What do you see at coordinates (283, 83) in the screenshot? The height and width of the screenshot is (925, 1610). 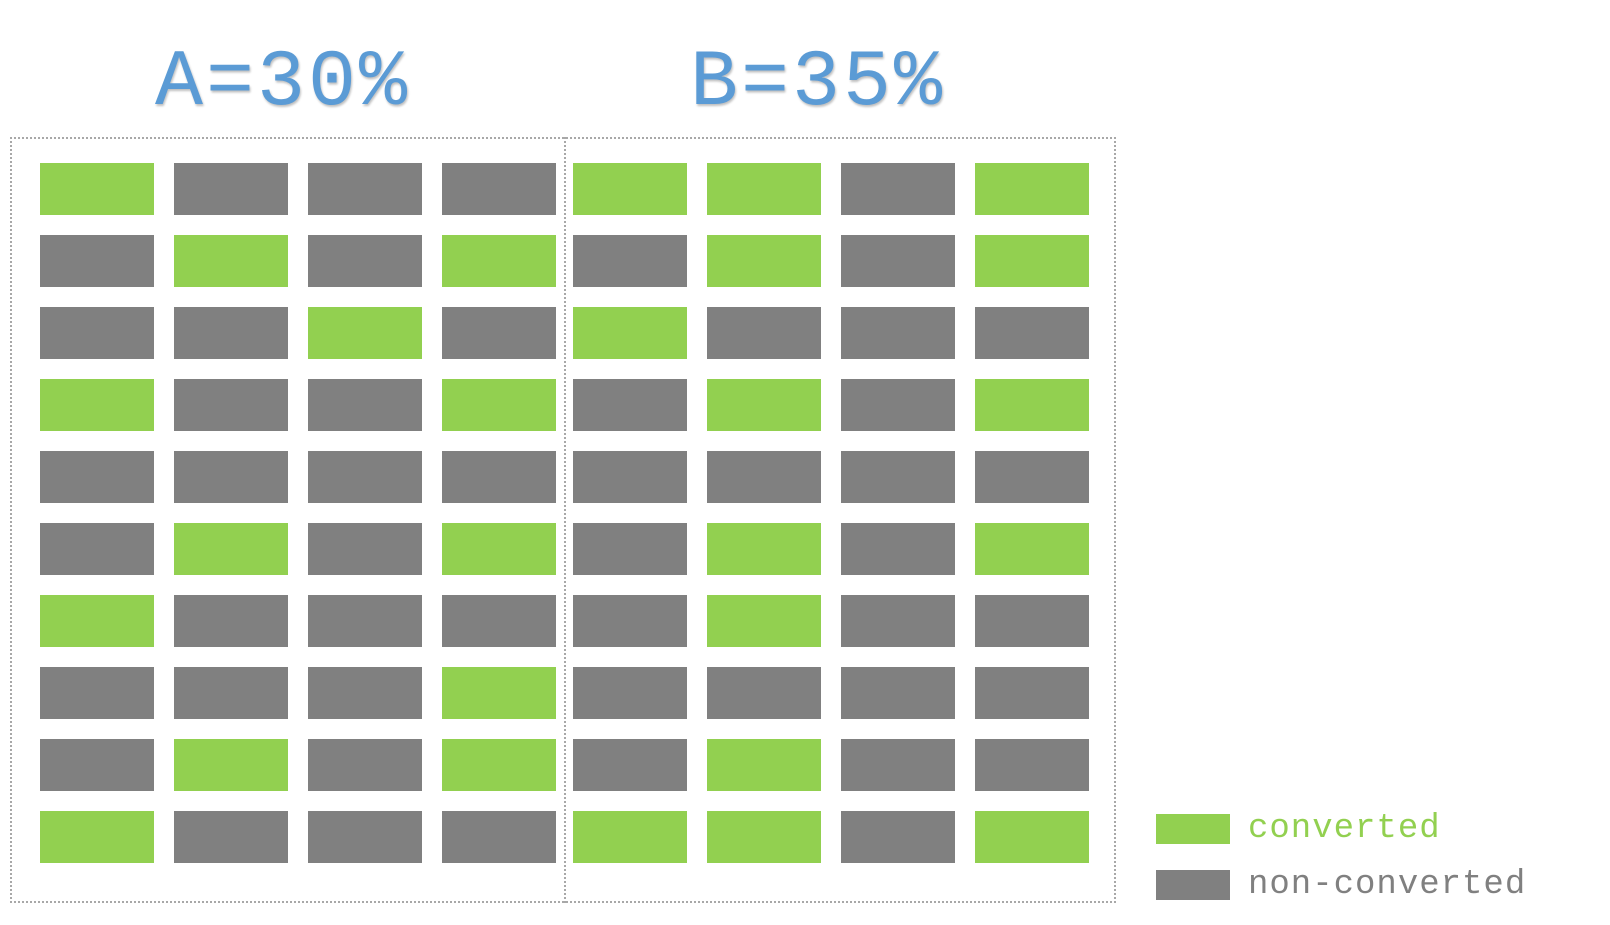 I see `group-a-title: A=30%` at bounding box center [283, 83].